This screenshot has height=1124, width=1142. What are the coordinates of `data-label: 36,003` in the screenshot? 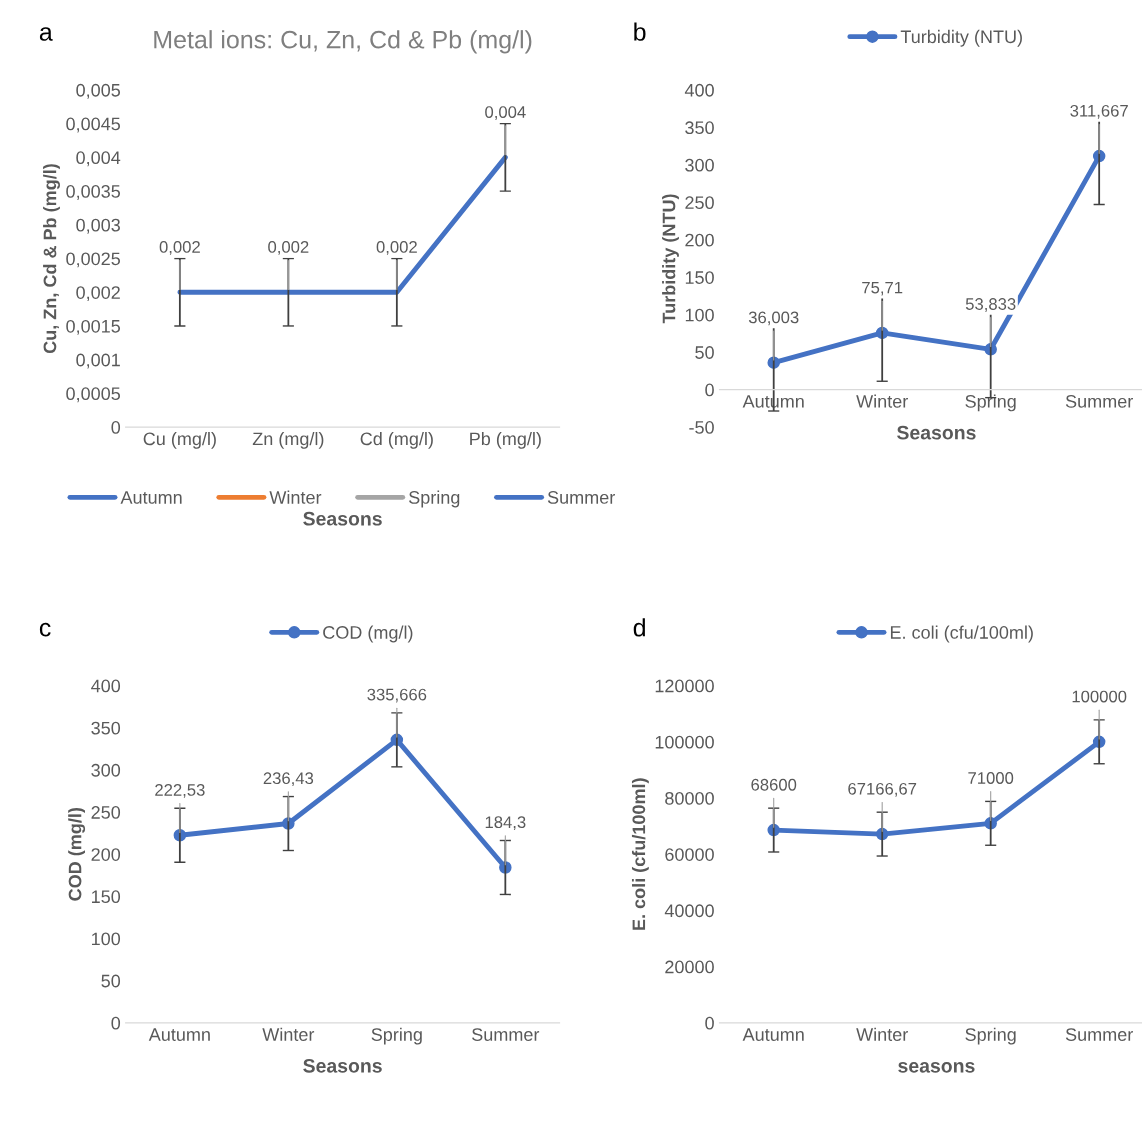 It's located at (773, 318).